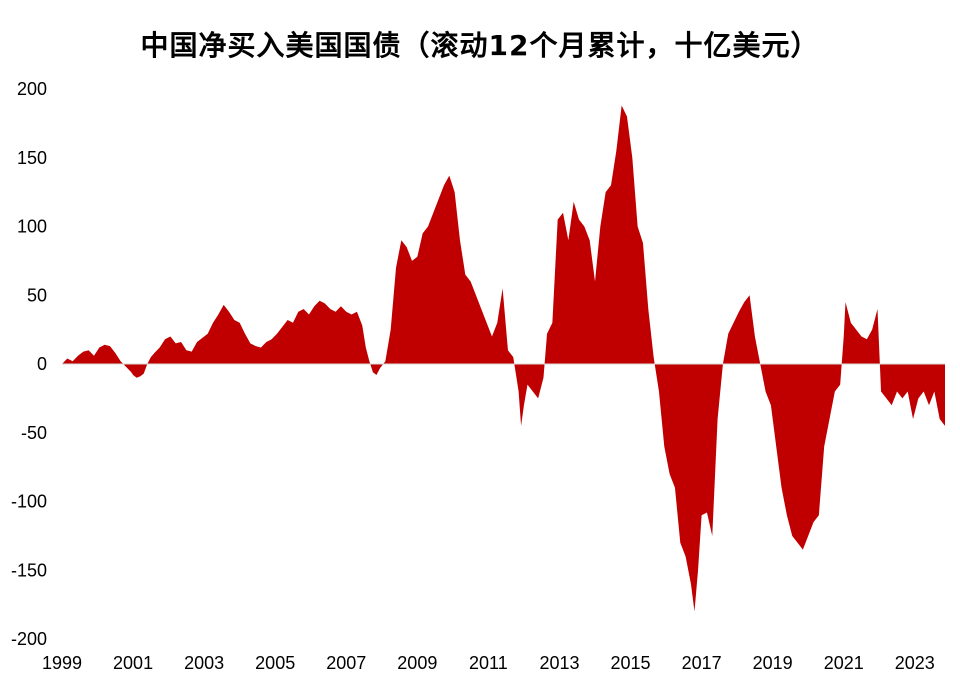 This screenshot has width=960, height=682. What do you see at coordinates (32, 227) in the screenshot?
I see `y-tick-label: 100` at bounding box center [32, 227].